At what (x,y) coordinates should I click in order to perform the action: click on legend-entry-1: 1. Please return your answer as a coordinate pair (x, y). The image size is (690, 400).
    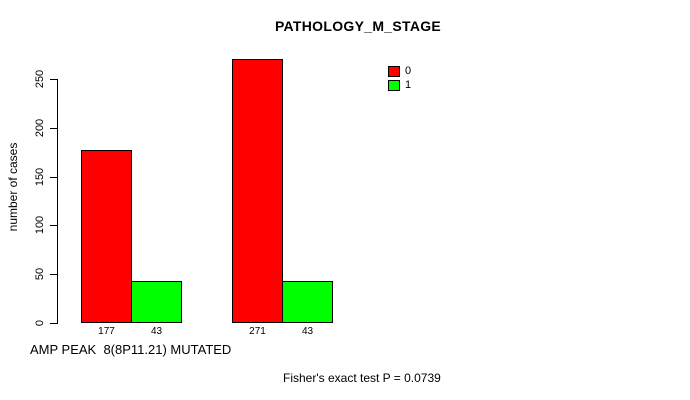
    Looking at the image, I should click on (399, 85).